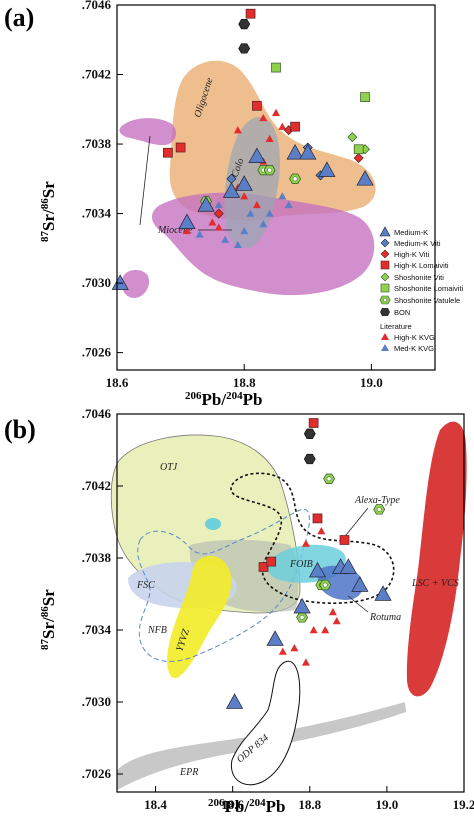  What do you see at coordinates (96, 282) in the screenshot?
I see `y-tick-label: .7030` at bounding box center [96, 282].